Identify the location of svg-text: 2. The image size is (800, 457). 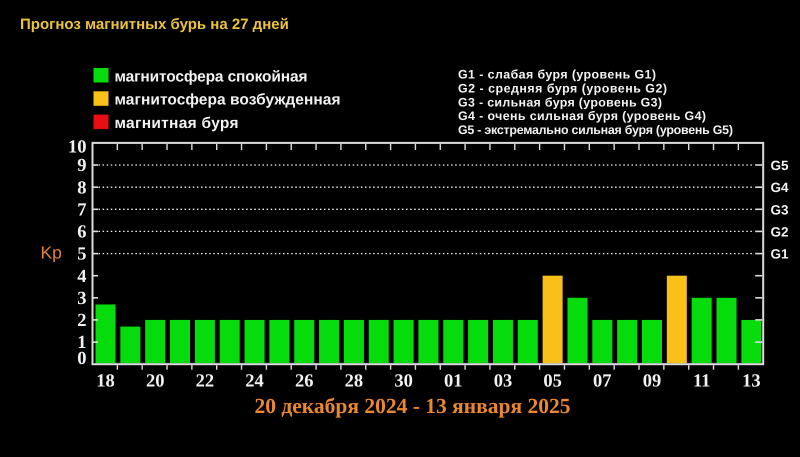
(81, 321).